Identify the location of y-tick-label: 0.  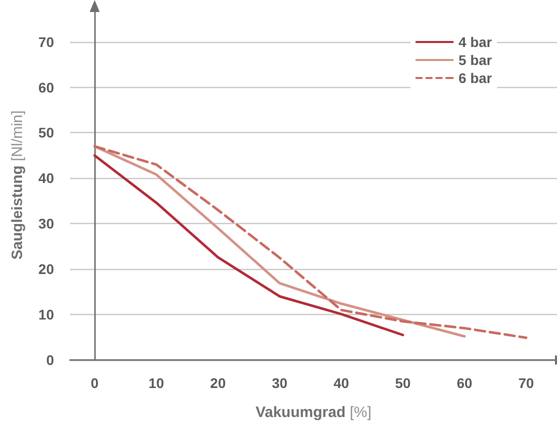
(50, 360).